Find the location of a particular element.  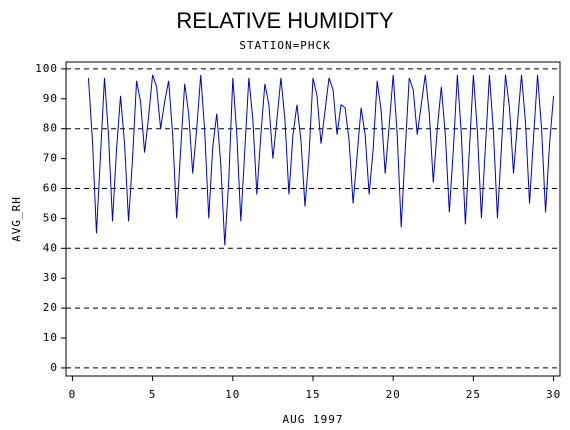

x-tick-label: 15 is located at coordinates (312, 394).